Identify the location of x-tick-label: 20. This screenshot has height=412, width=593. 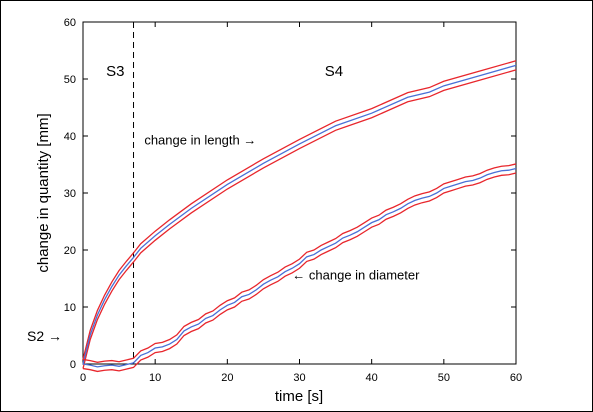
(227, 378).